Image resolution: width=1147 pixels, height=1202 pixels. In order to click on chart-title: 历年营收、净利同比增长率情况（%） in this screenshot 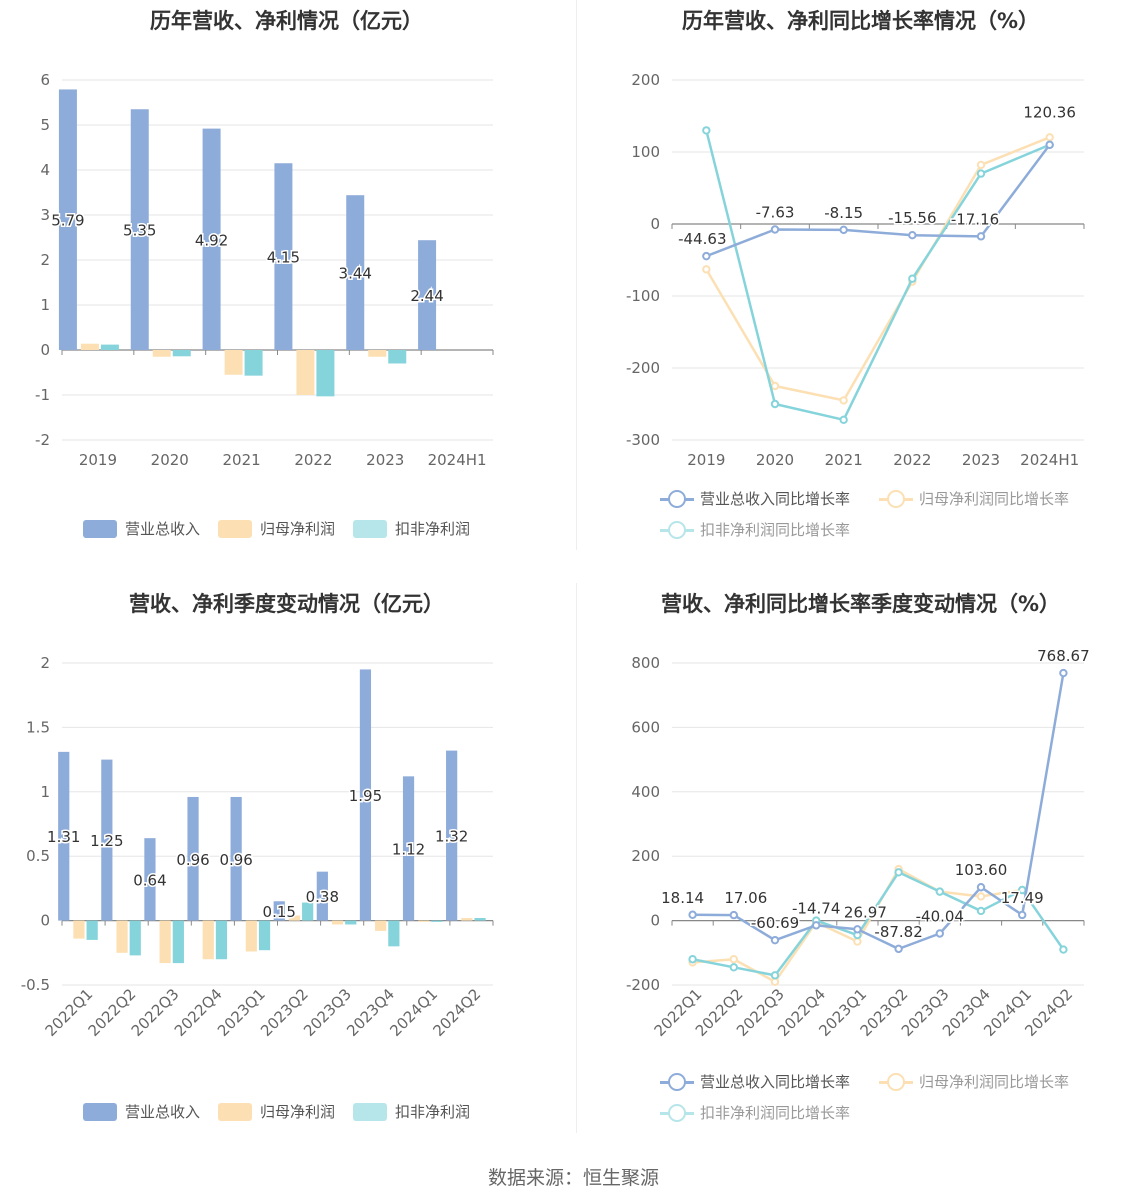, I will do `click(860, 21)`.